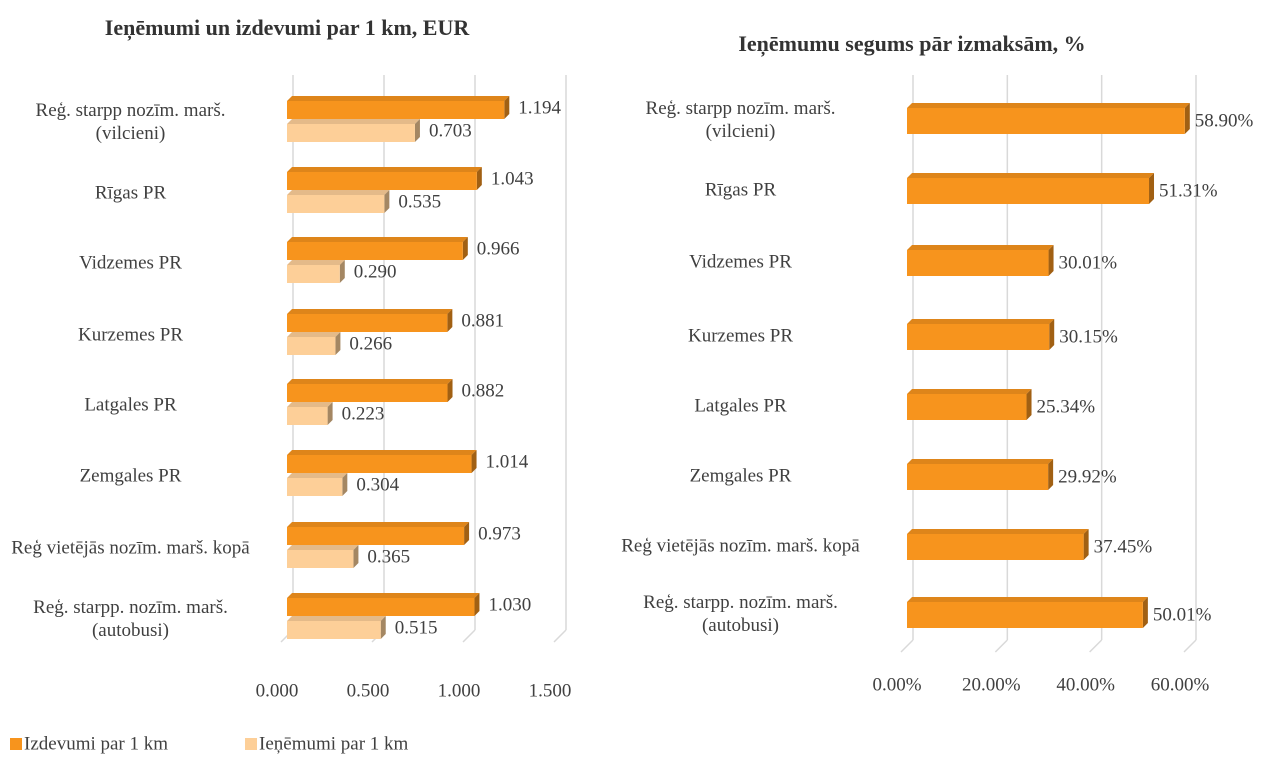 The image size is (1269, 781). What do you see at coordinates (509, 604) in the screenshot?
I see `value-label: 1.030` at bounding box center [509, 604].